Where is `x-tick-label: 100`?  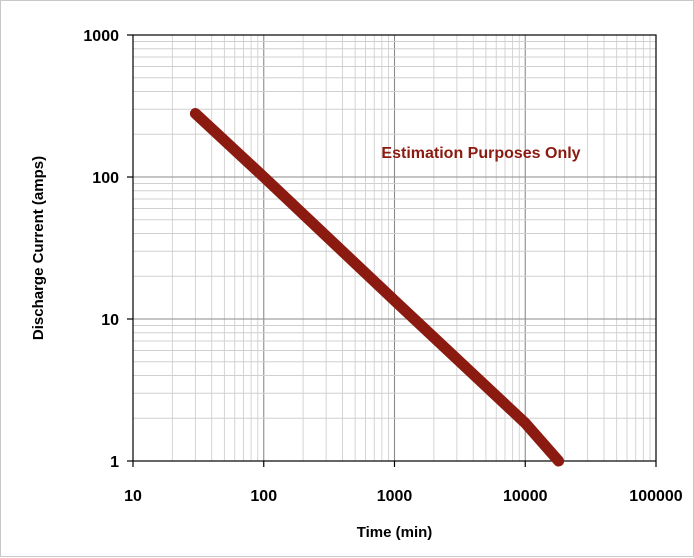 x-tick-label: 100 is located at coordinates (263, 496).